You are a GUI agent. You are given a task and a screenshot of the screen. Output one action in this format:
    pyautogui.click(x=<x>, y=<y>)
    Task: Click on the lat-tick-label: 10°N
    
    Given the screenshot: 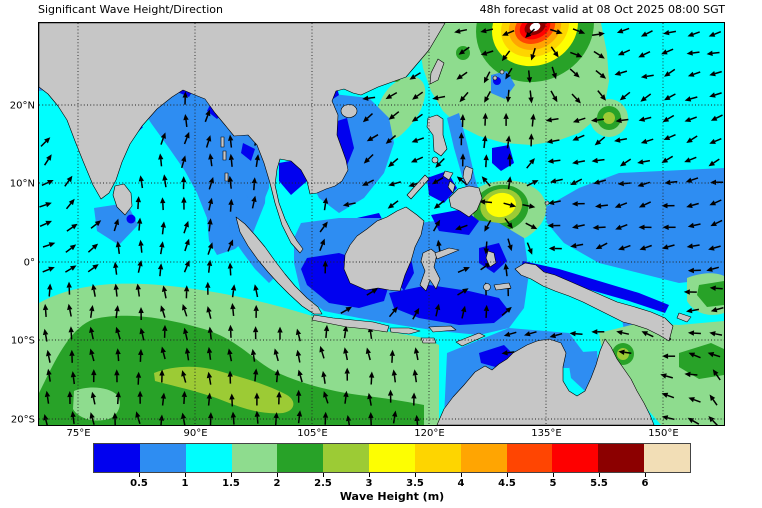 What is the action you would take?
    pyautogui.click(x=22, y=183)
    